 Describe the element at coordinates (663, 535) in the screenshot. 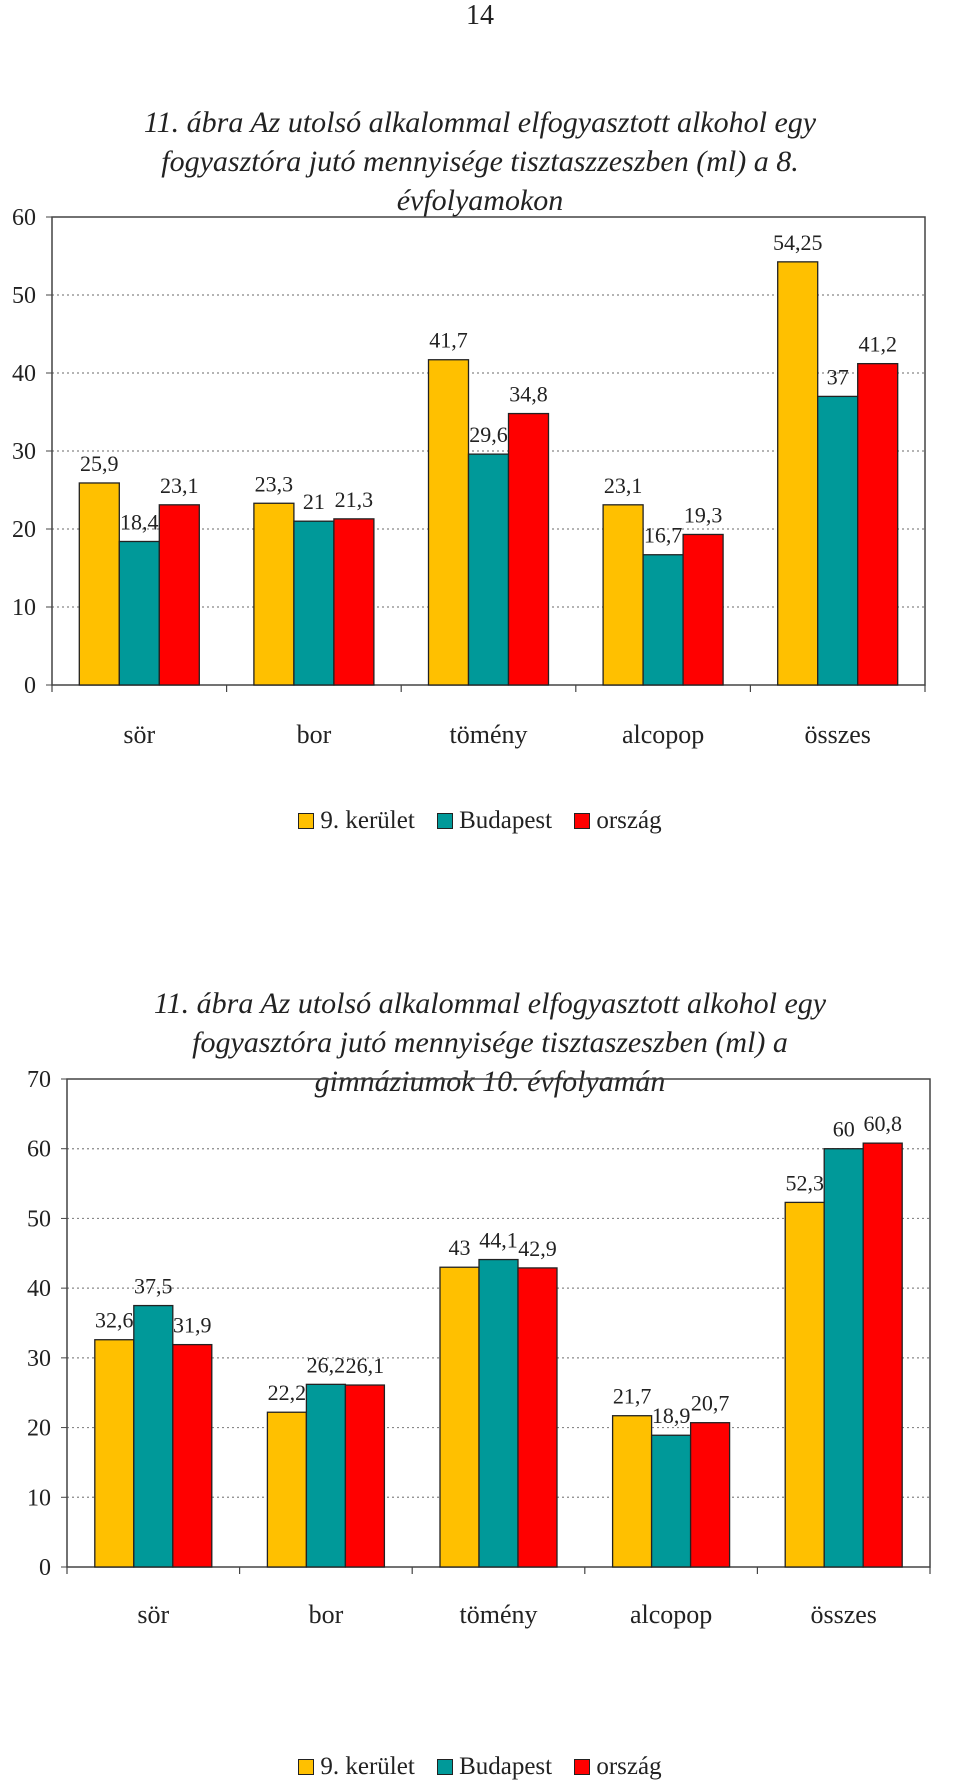

I see `data-label: 16,7` at that location.